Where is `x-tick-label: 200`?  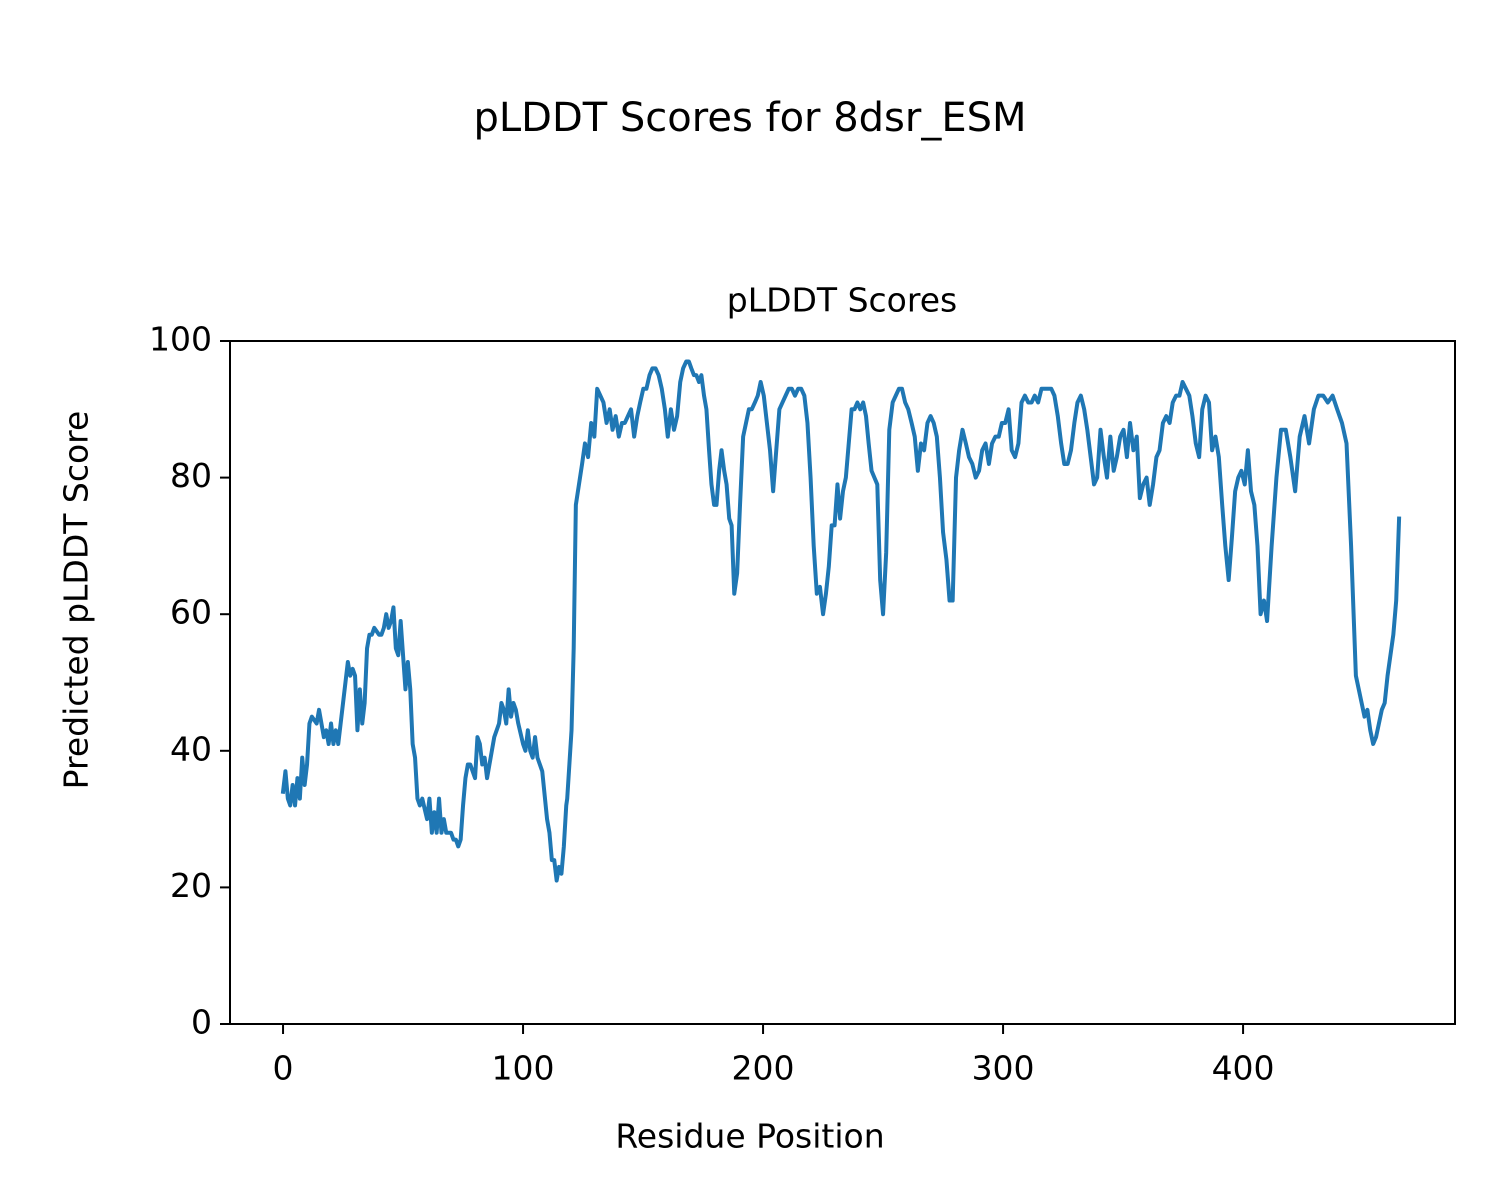
x-tick-label: 200 is located at coordinates (763, 1068).